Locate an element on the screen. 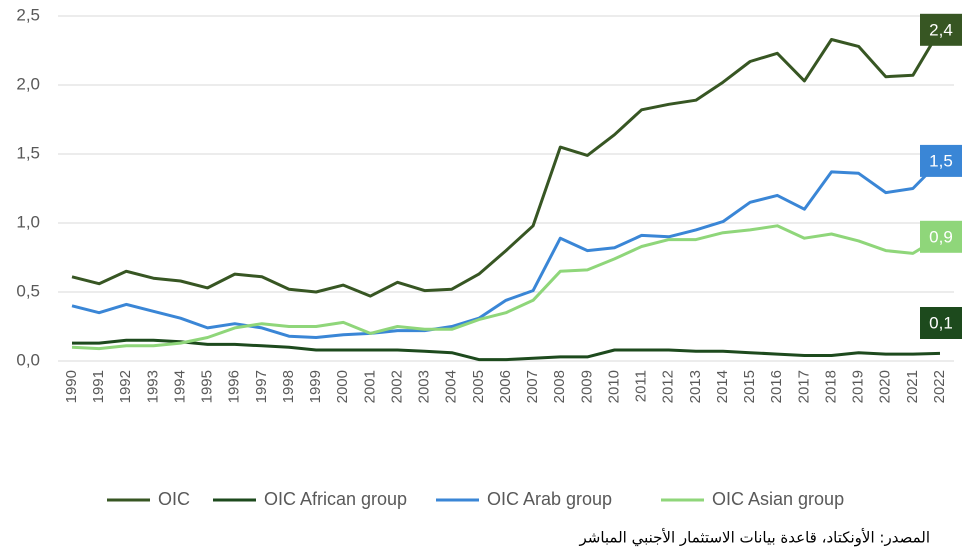 The image size is (966, 556). x-tick-label: 2017 is located at coordinates (803, 386).